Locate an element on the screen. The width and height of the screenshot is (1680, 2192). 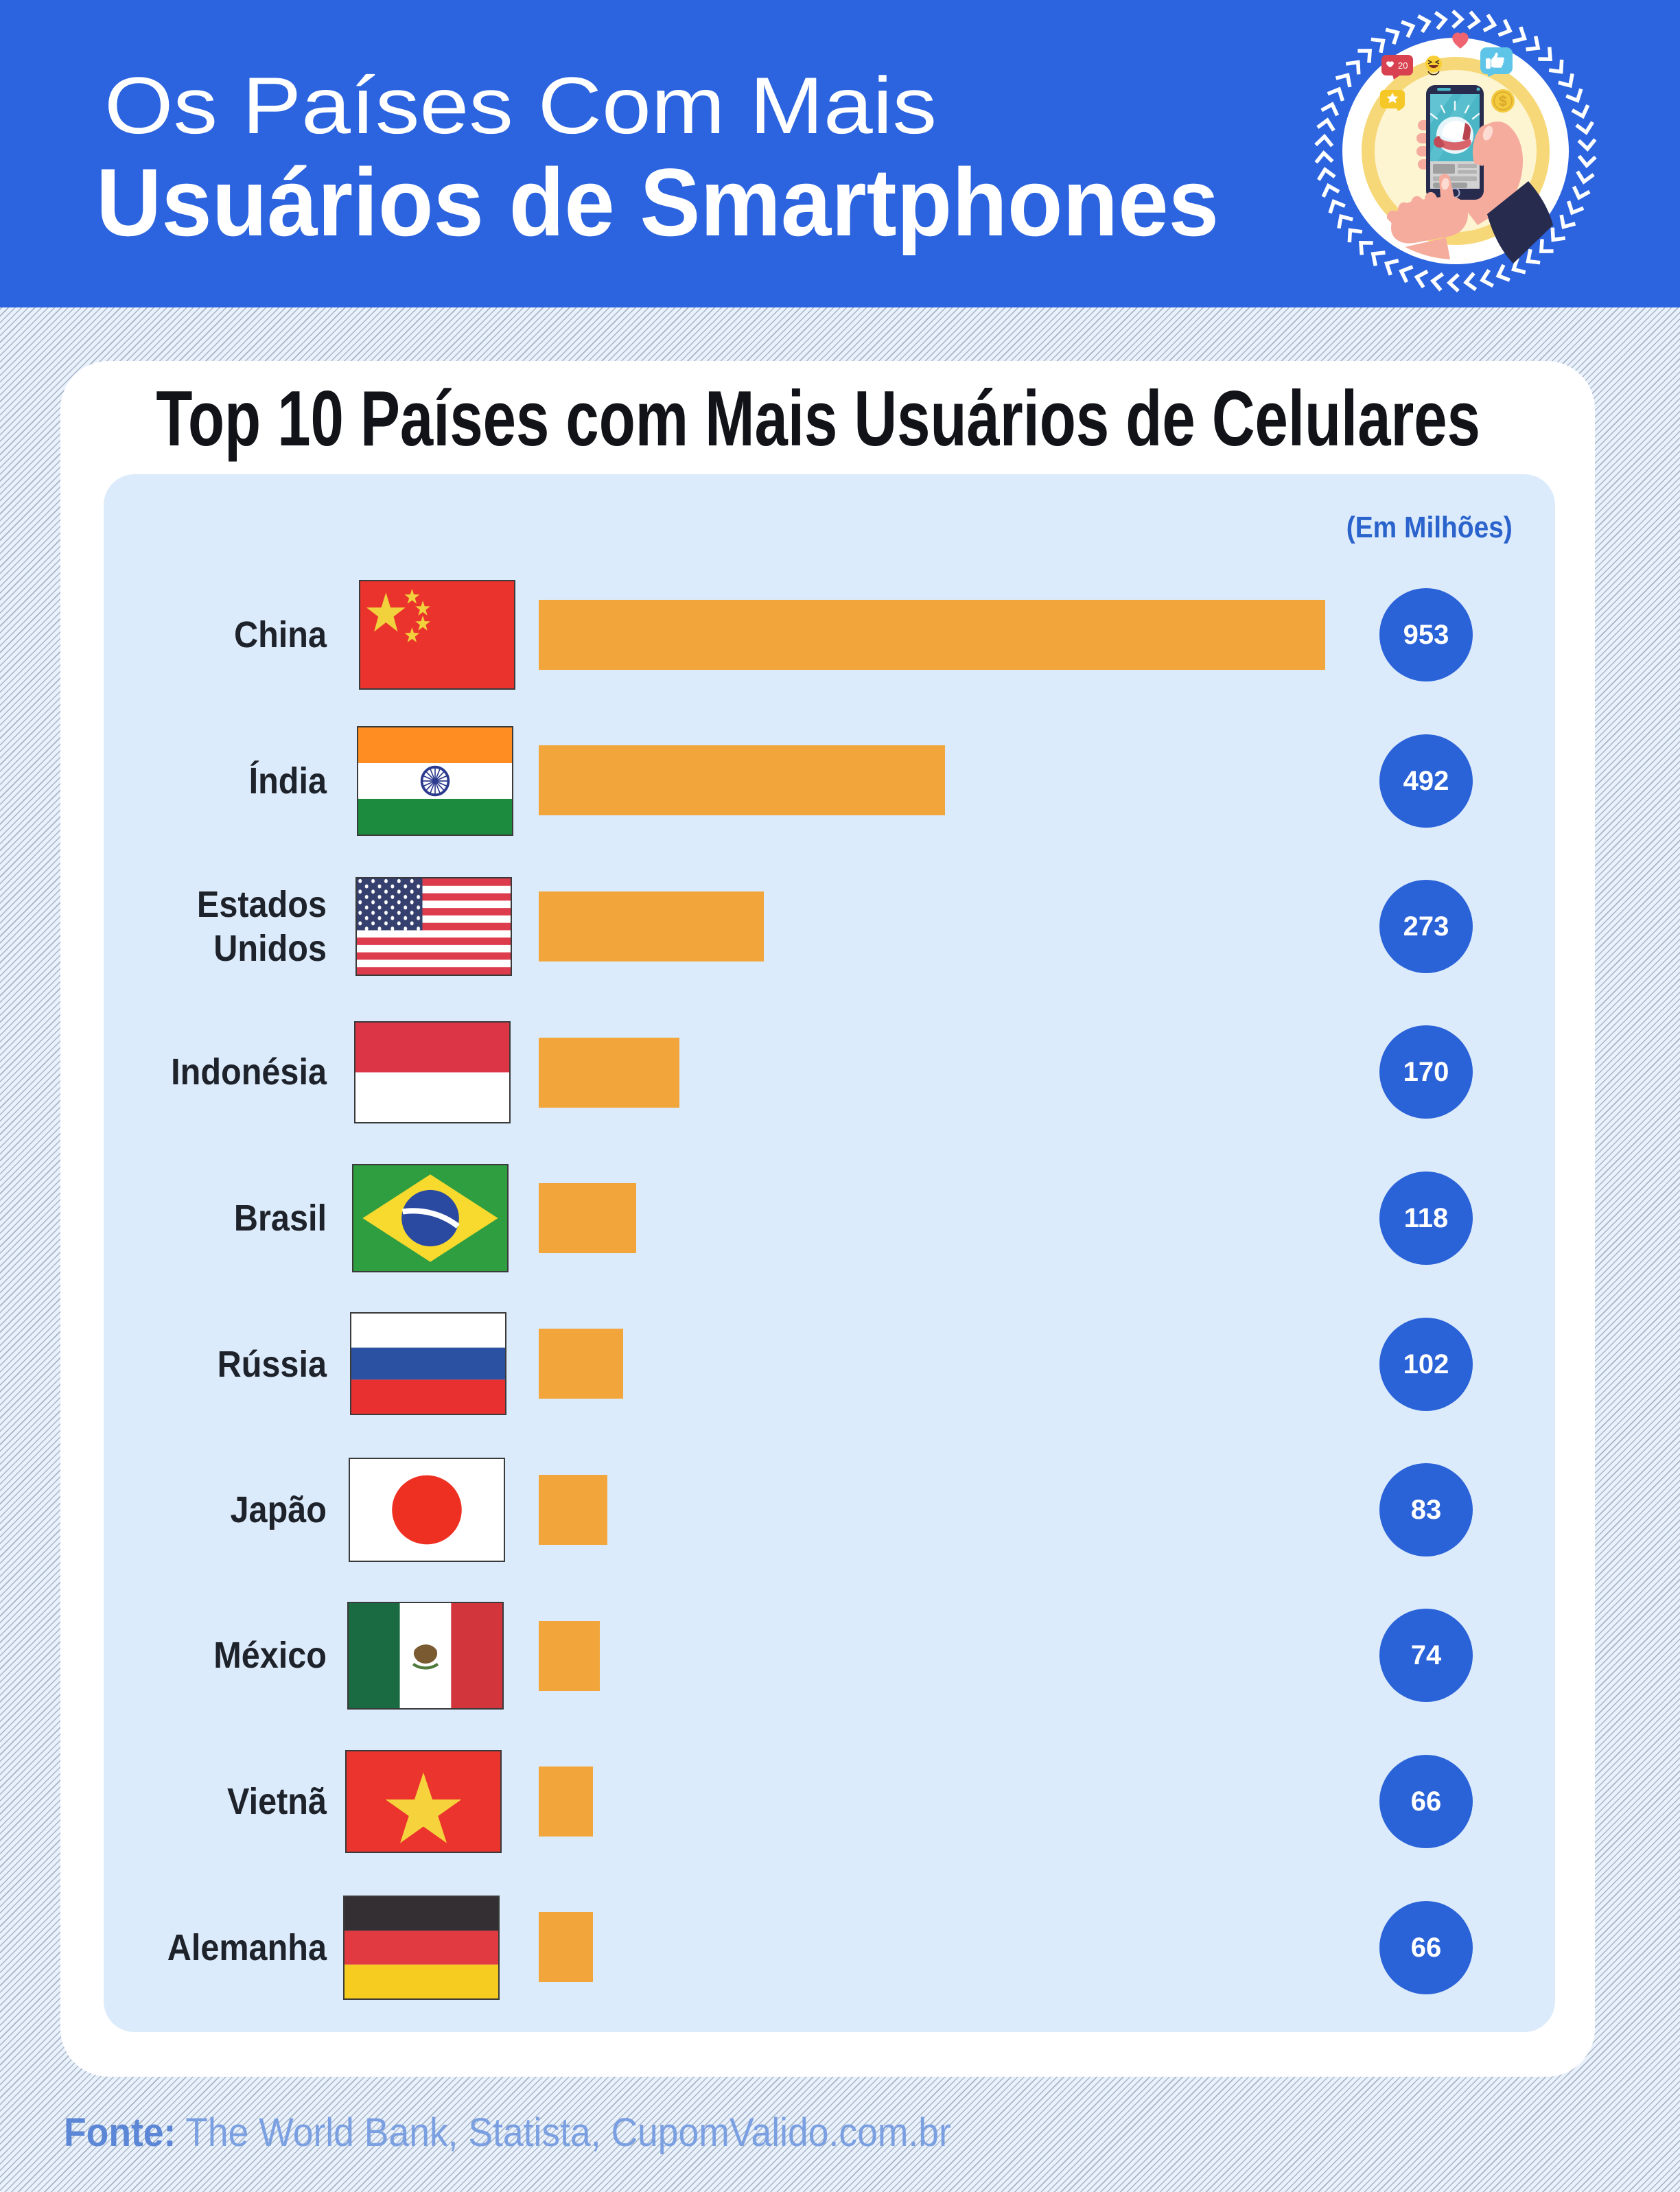
svg-text: 20 is located at coordinates (1403, 65).